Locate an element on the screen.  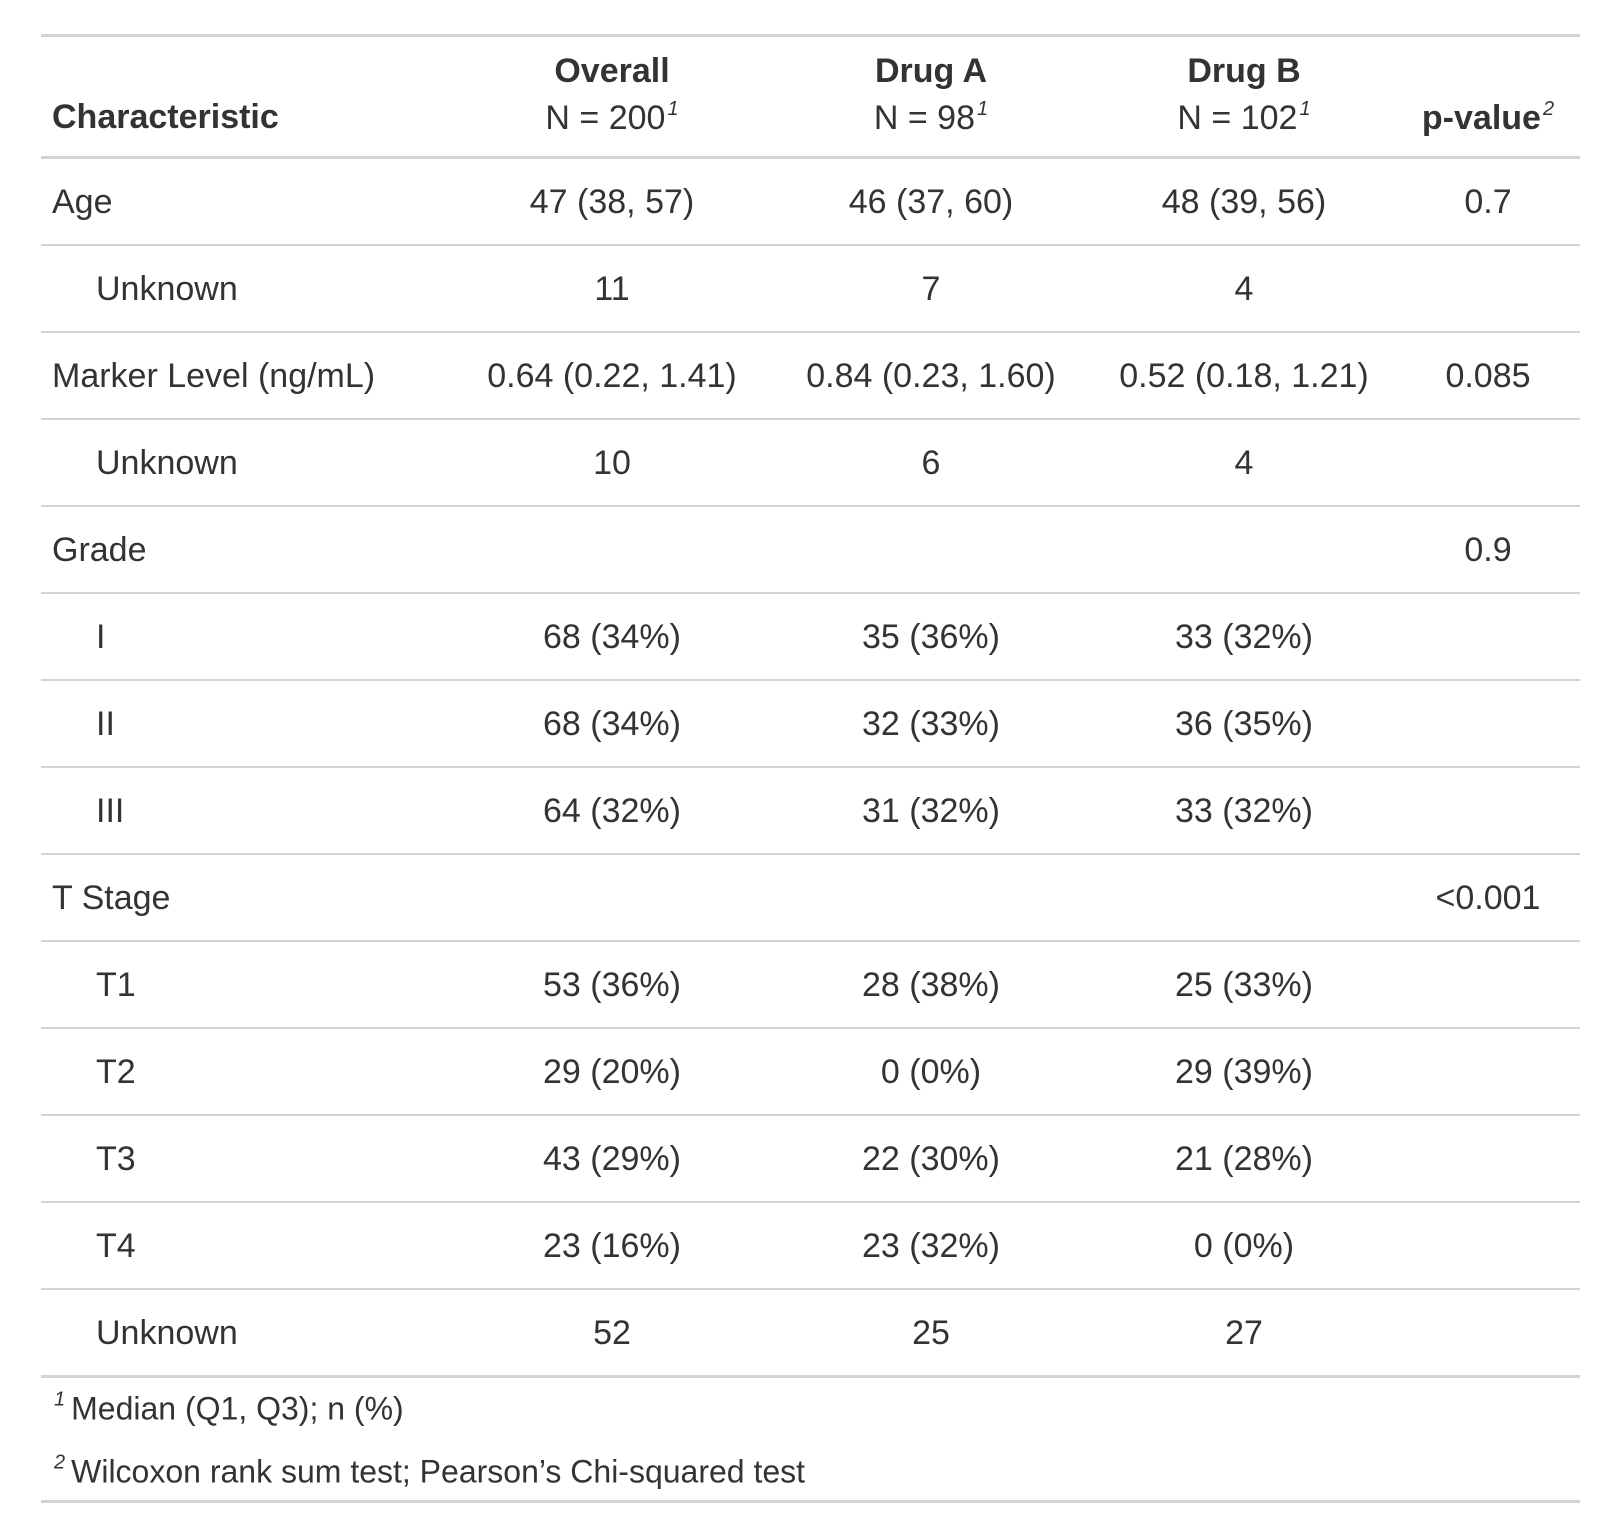
p-value: 0.9 is located at coordinates (1488, 549).